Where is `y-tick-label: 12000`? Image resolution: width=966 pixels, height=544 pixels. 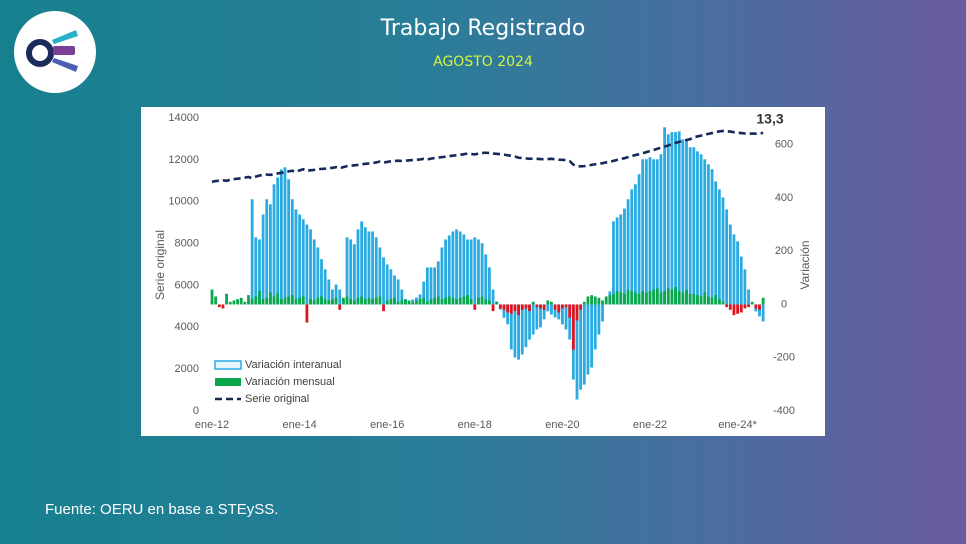 y-tick-label: 12000 is located at coordinates (183, 160).